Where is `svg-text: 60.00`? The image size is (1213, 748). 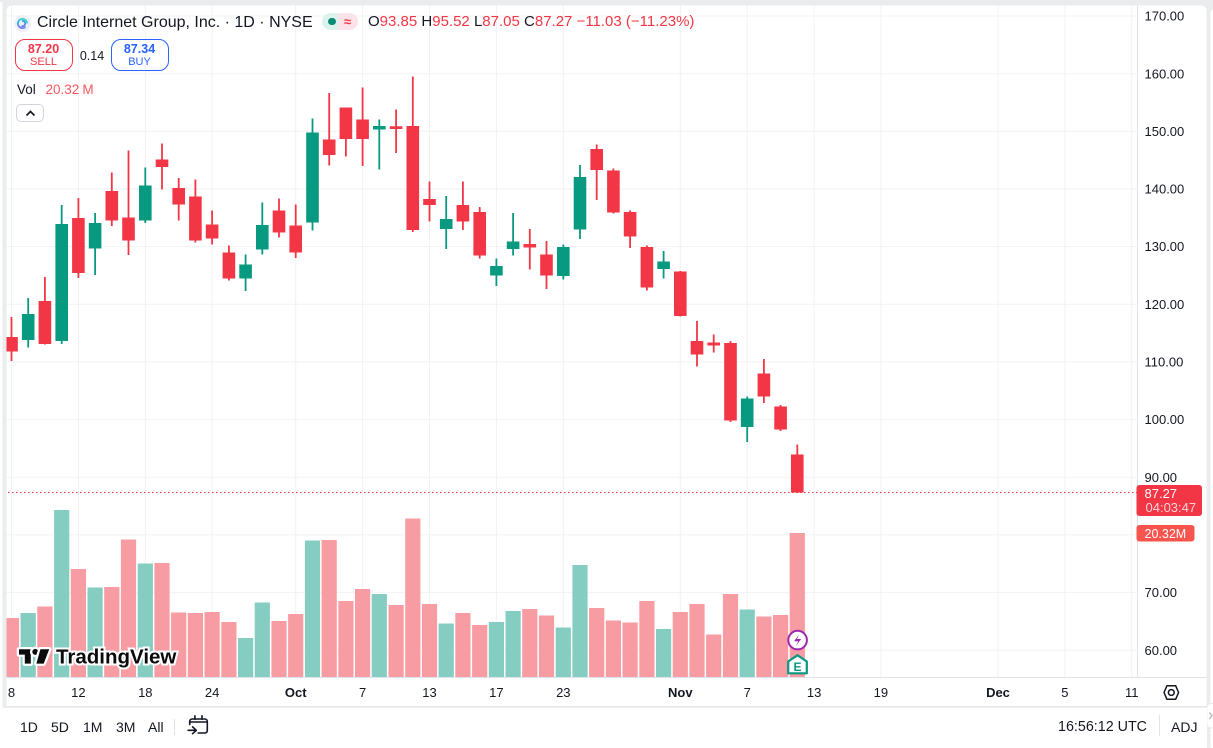 svg-text: 60.00 is located at coordinates (1161, 650).